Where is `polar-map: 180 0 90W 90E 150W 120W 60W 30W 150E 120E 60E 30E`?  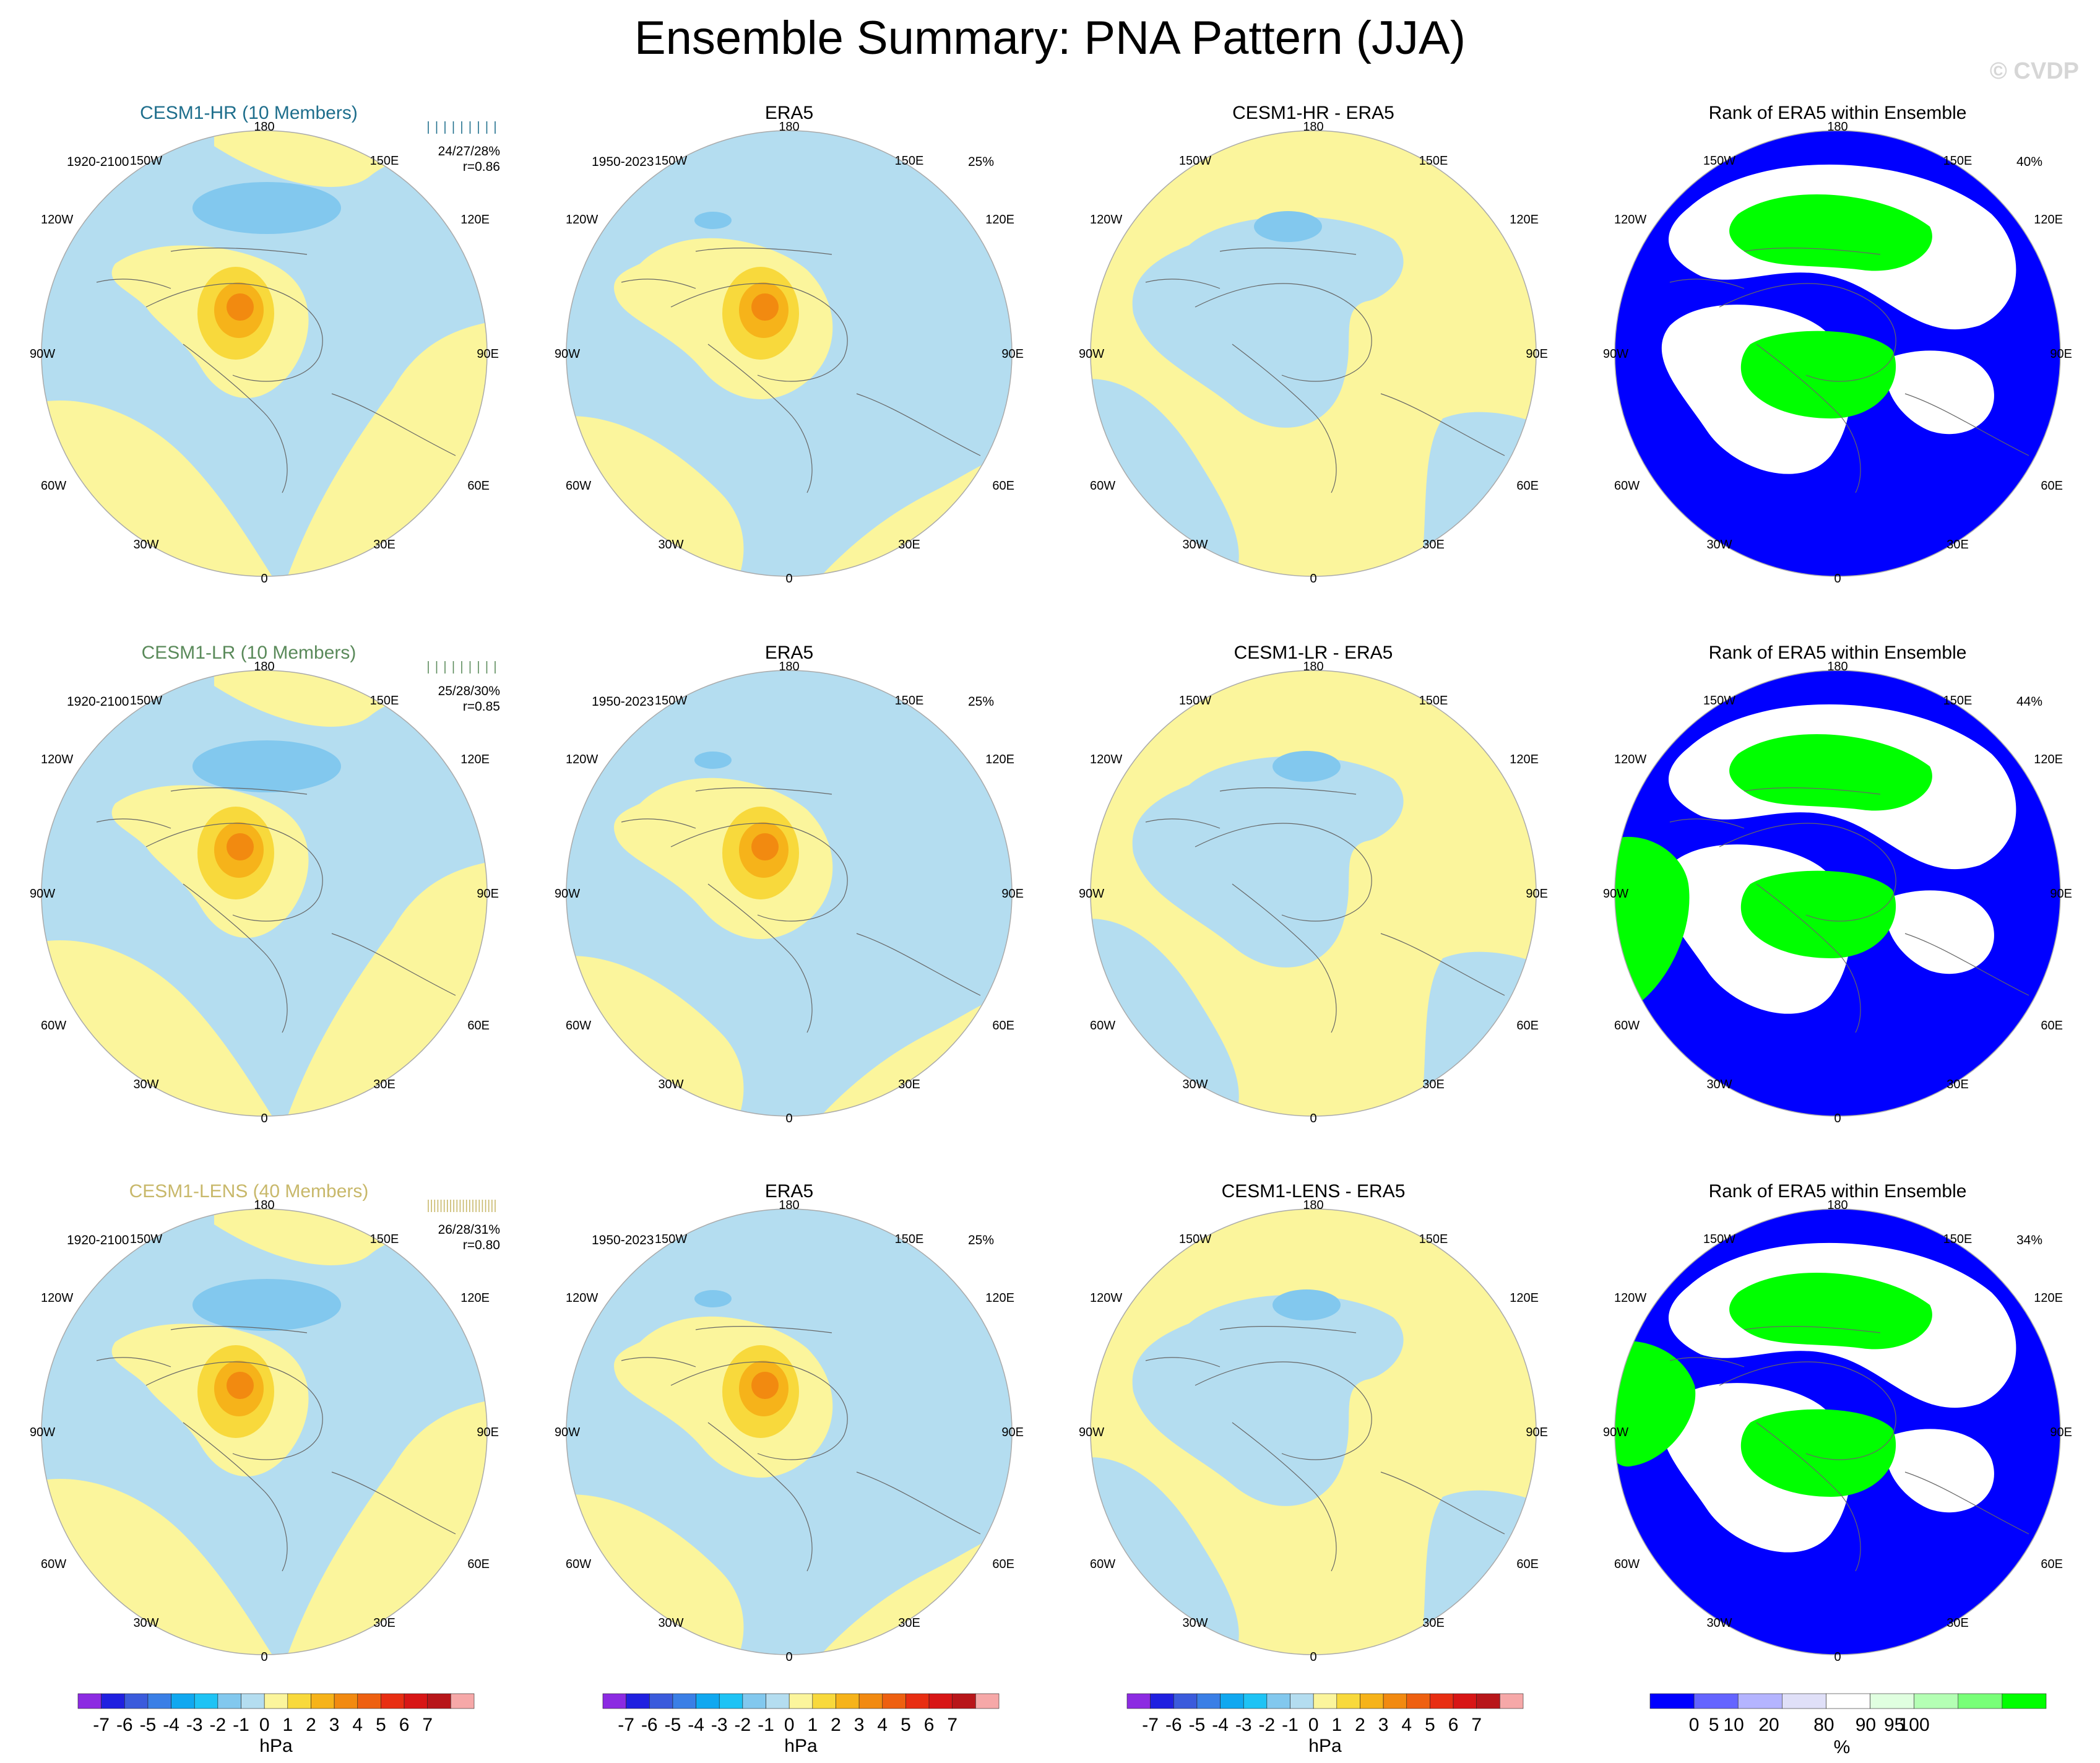 polar-map: 180 0 90W 90E 150W 120W 60W 30W 150E 120E 60E 30E is located at coordinates (1313, 353).